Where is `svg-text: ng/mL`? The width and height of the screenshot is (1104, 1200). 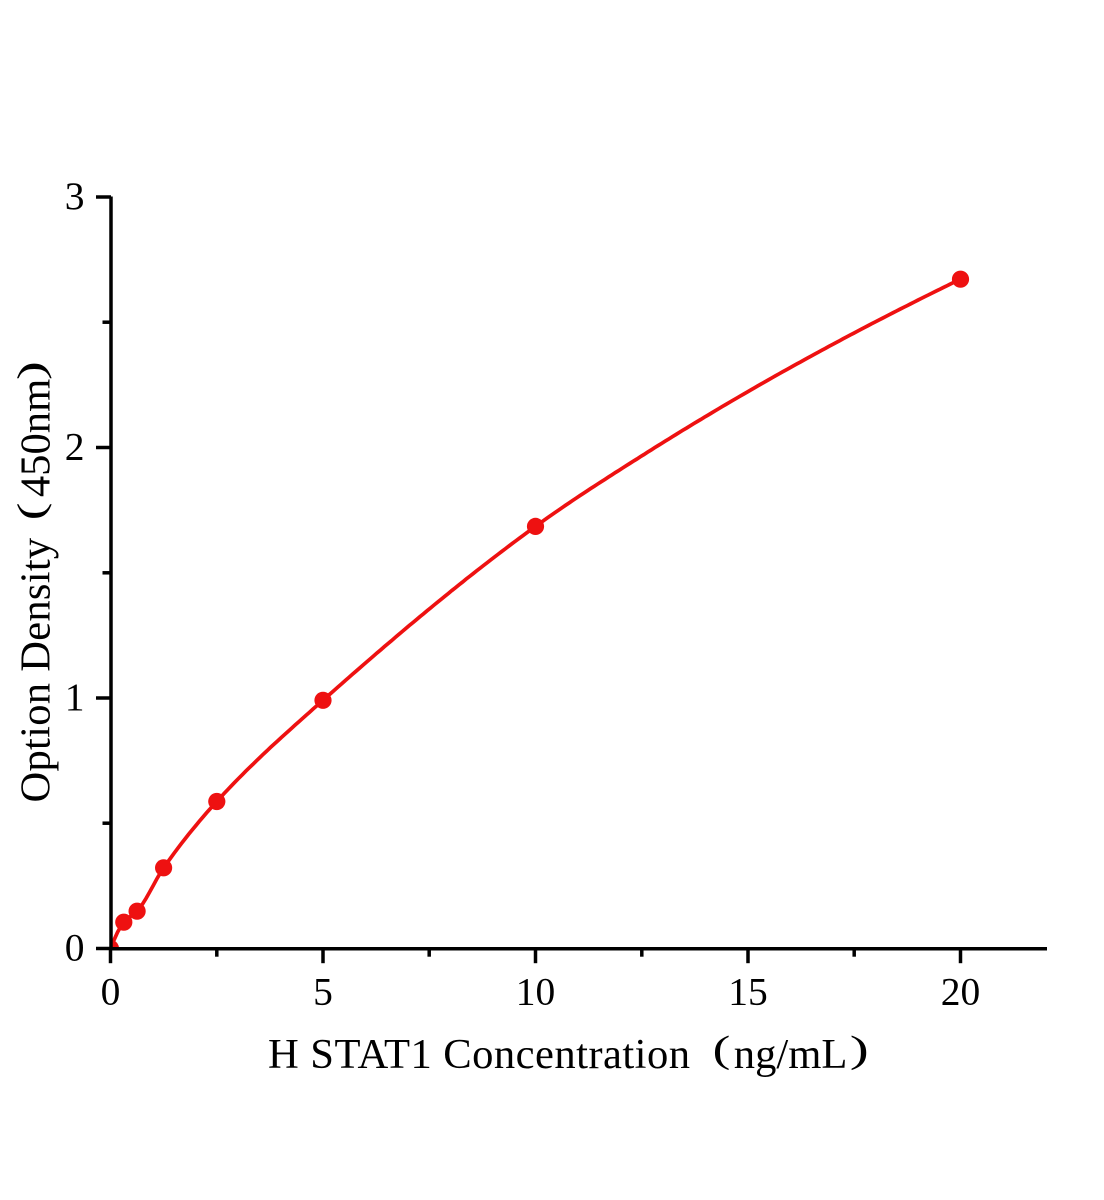 svg-text: ng/mL is located at coordinates (791, 1054).